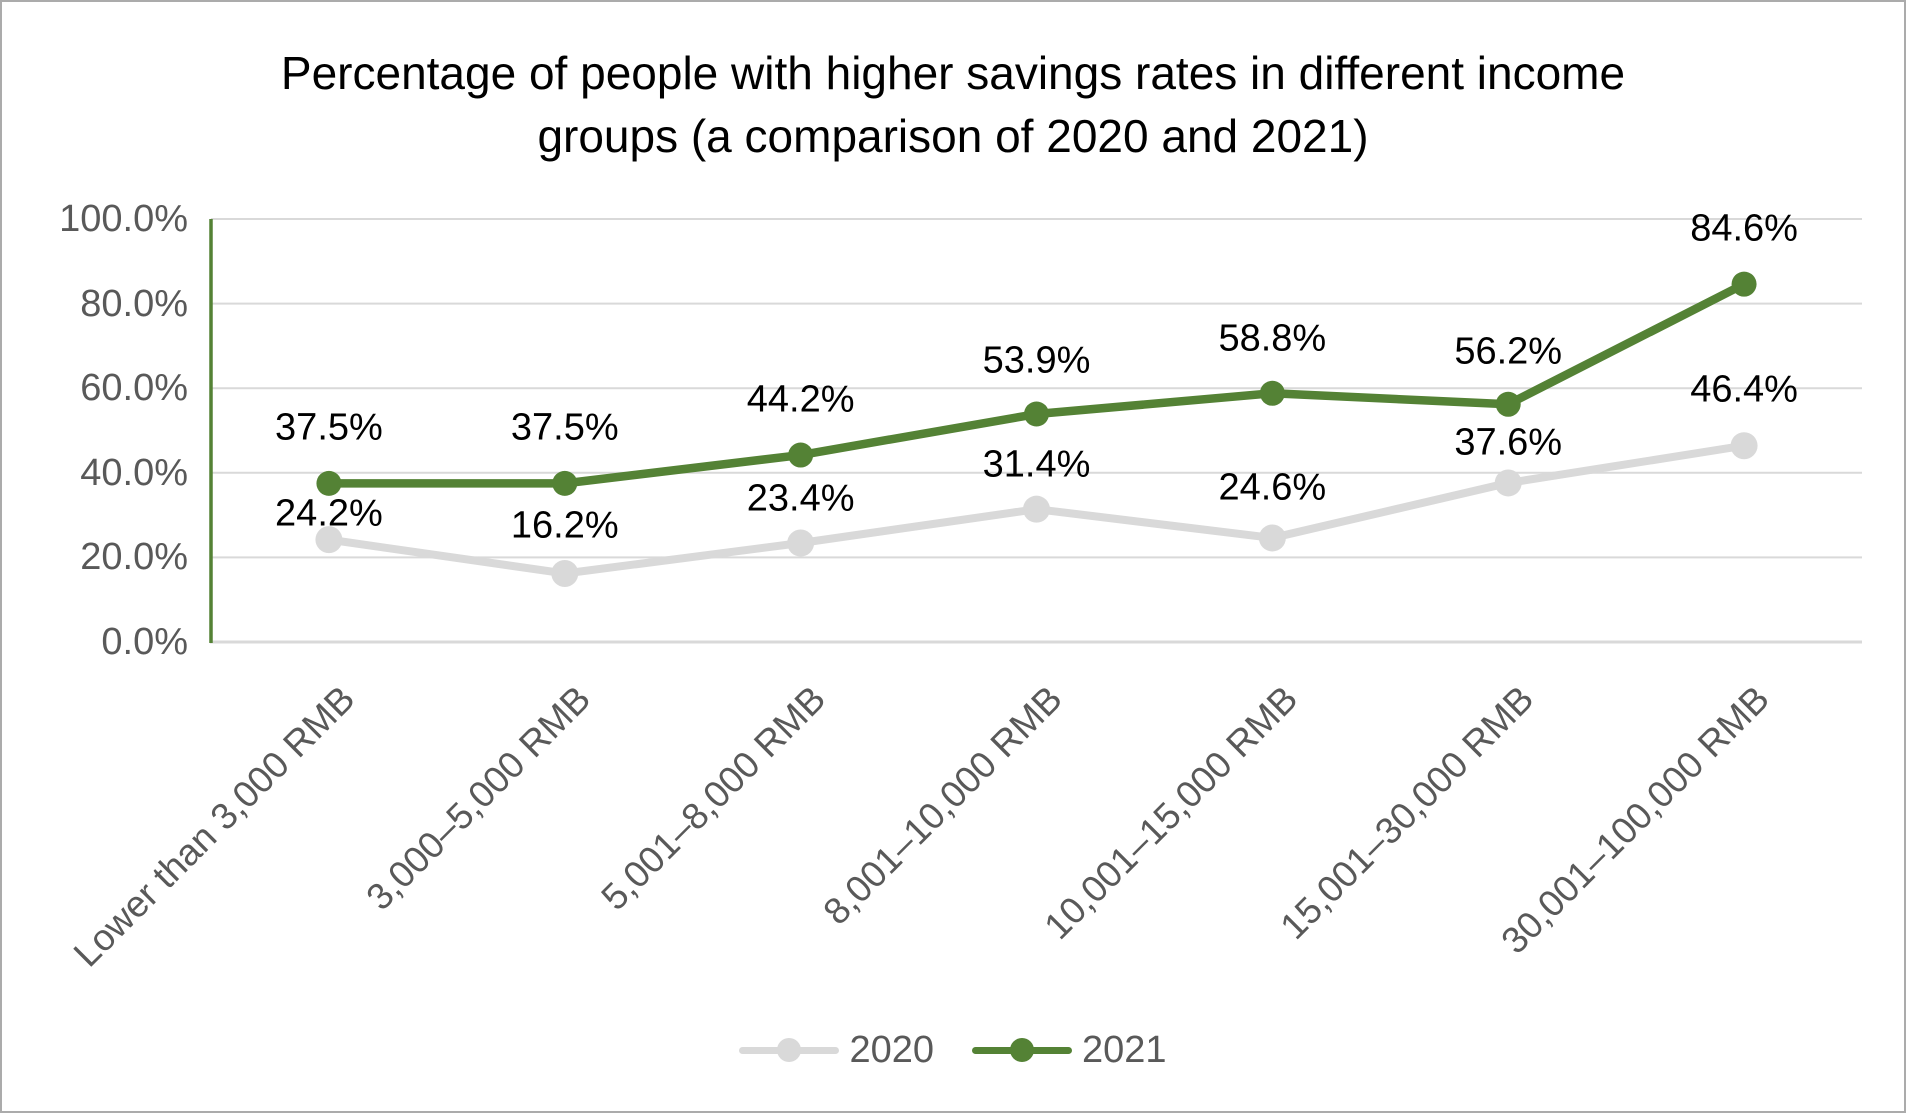 The height and width of the screenshot is (1113, 1906). What do you see at coordinates (953, 1050) in the screenshot?
I see `legend: 2020 2021` at bounding box center [953, 1050].